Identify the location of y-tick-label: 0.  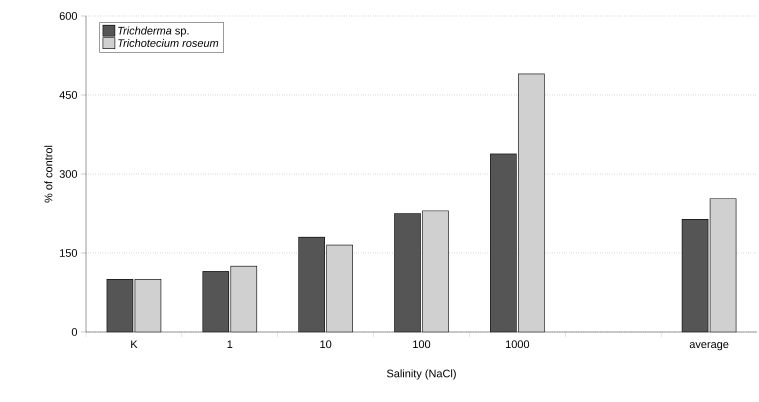
(75, 332).